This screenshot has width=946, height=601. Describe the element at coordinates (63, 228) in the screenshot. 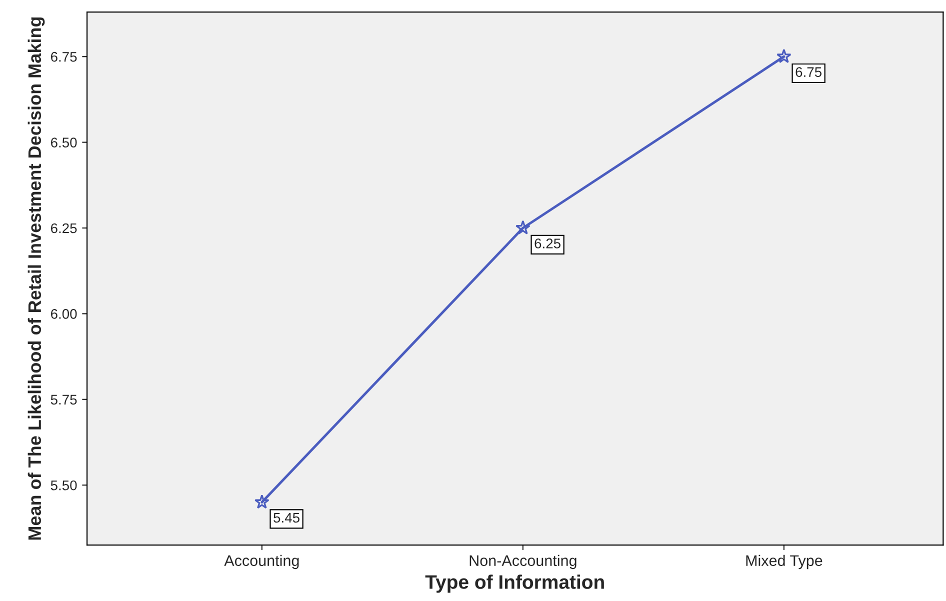

I see `text: 6.25` at that location.